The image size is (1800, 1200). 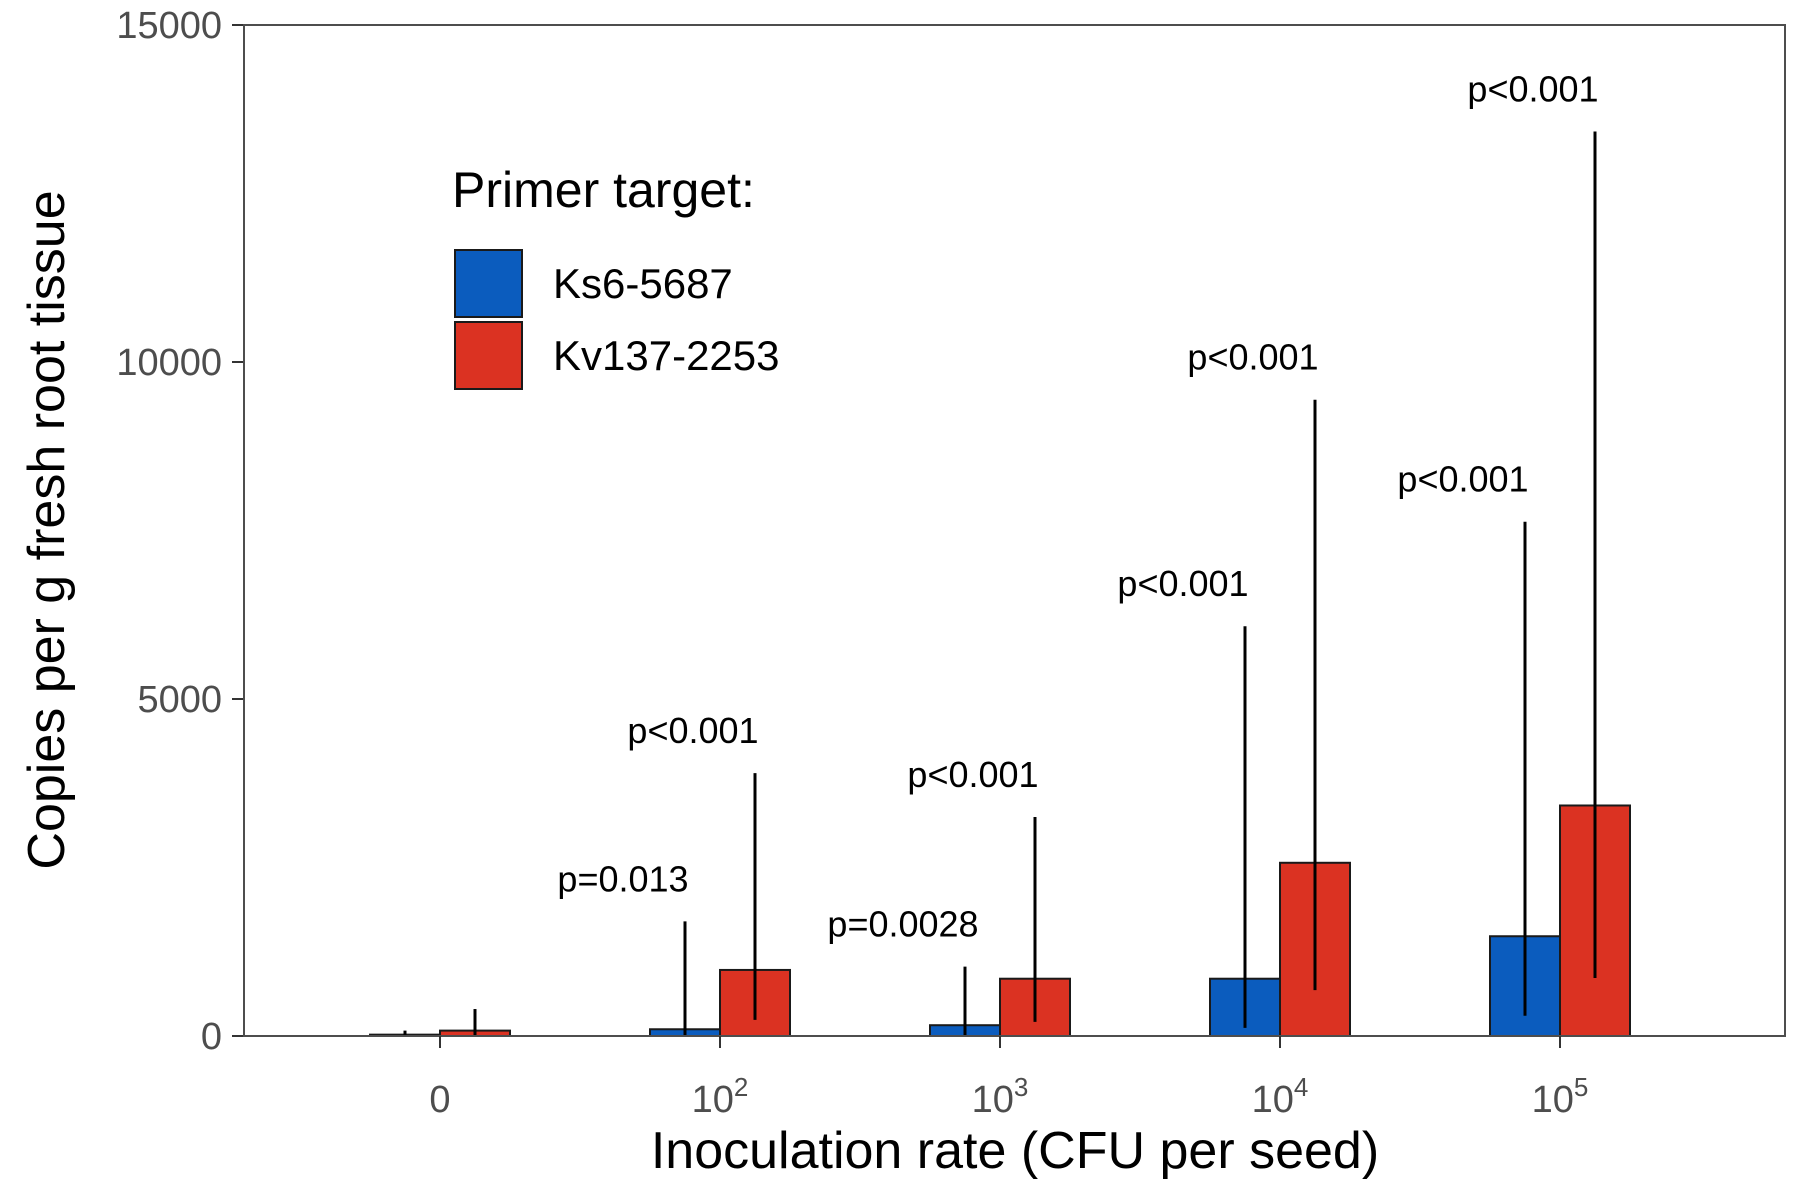 What do you see at coordinates (1015, 1151) in the screenshot?
I see `x-axis-title: Inoculation rate (CFU per seed)` at bounding box center [1015, 1151].